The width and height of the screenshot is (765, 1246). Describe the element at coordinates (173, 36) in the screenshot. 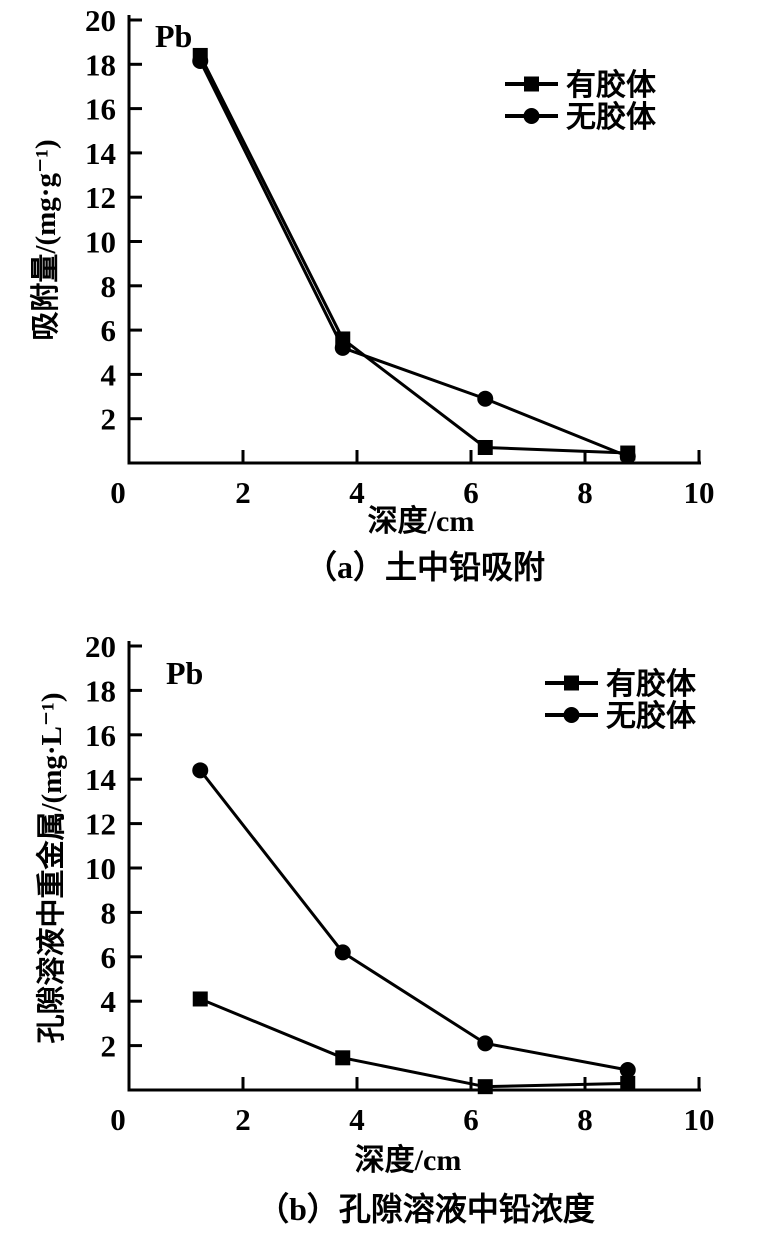

I see `chart-a-pb-annotation: Pb` at that location.